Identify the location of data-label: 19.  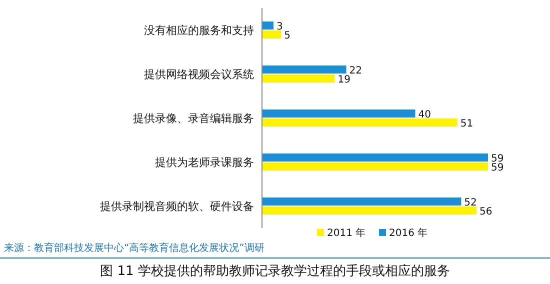
(344, 80).